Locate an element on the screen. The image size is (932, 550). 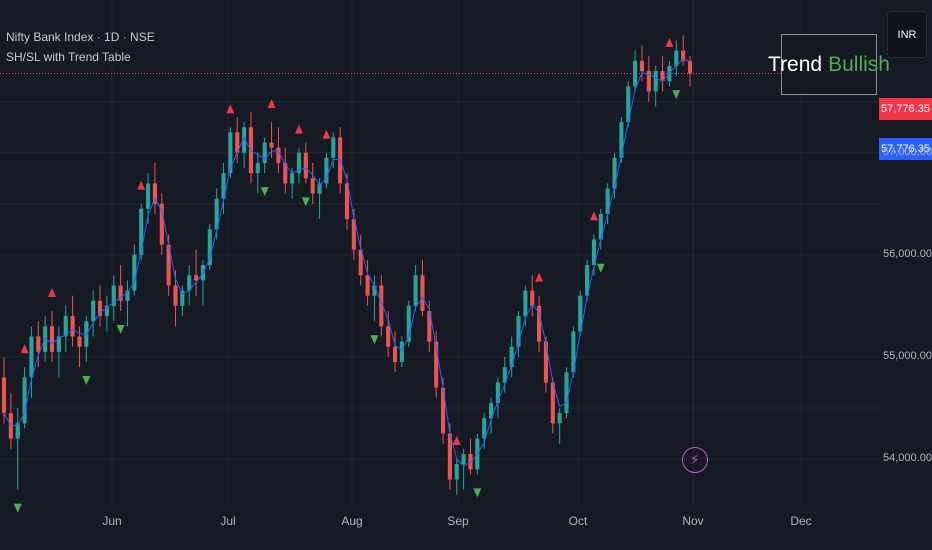
x-tick-label: Jul is located at coordinates (228, 521).